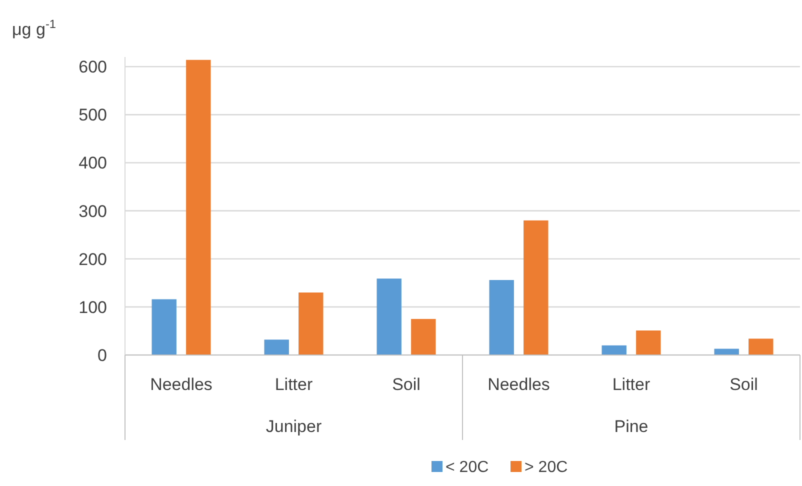 Image resolution: width=802 pixels, height=486 pixels. Describe the element at coordinates (546, 467) in the screenshot. I see `legend-label: > 20C` at that location.